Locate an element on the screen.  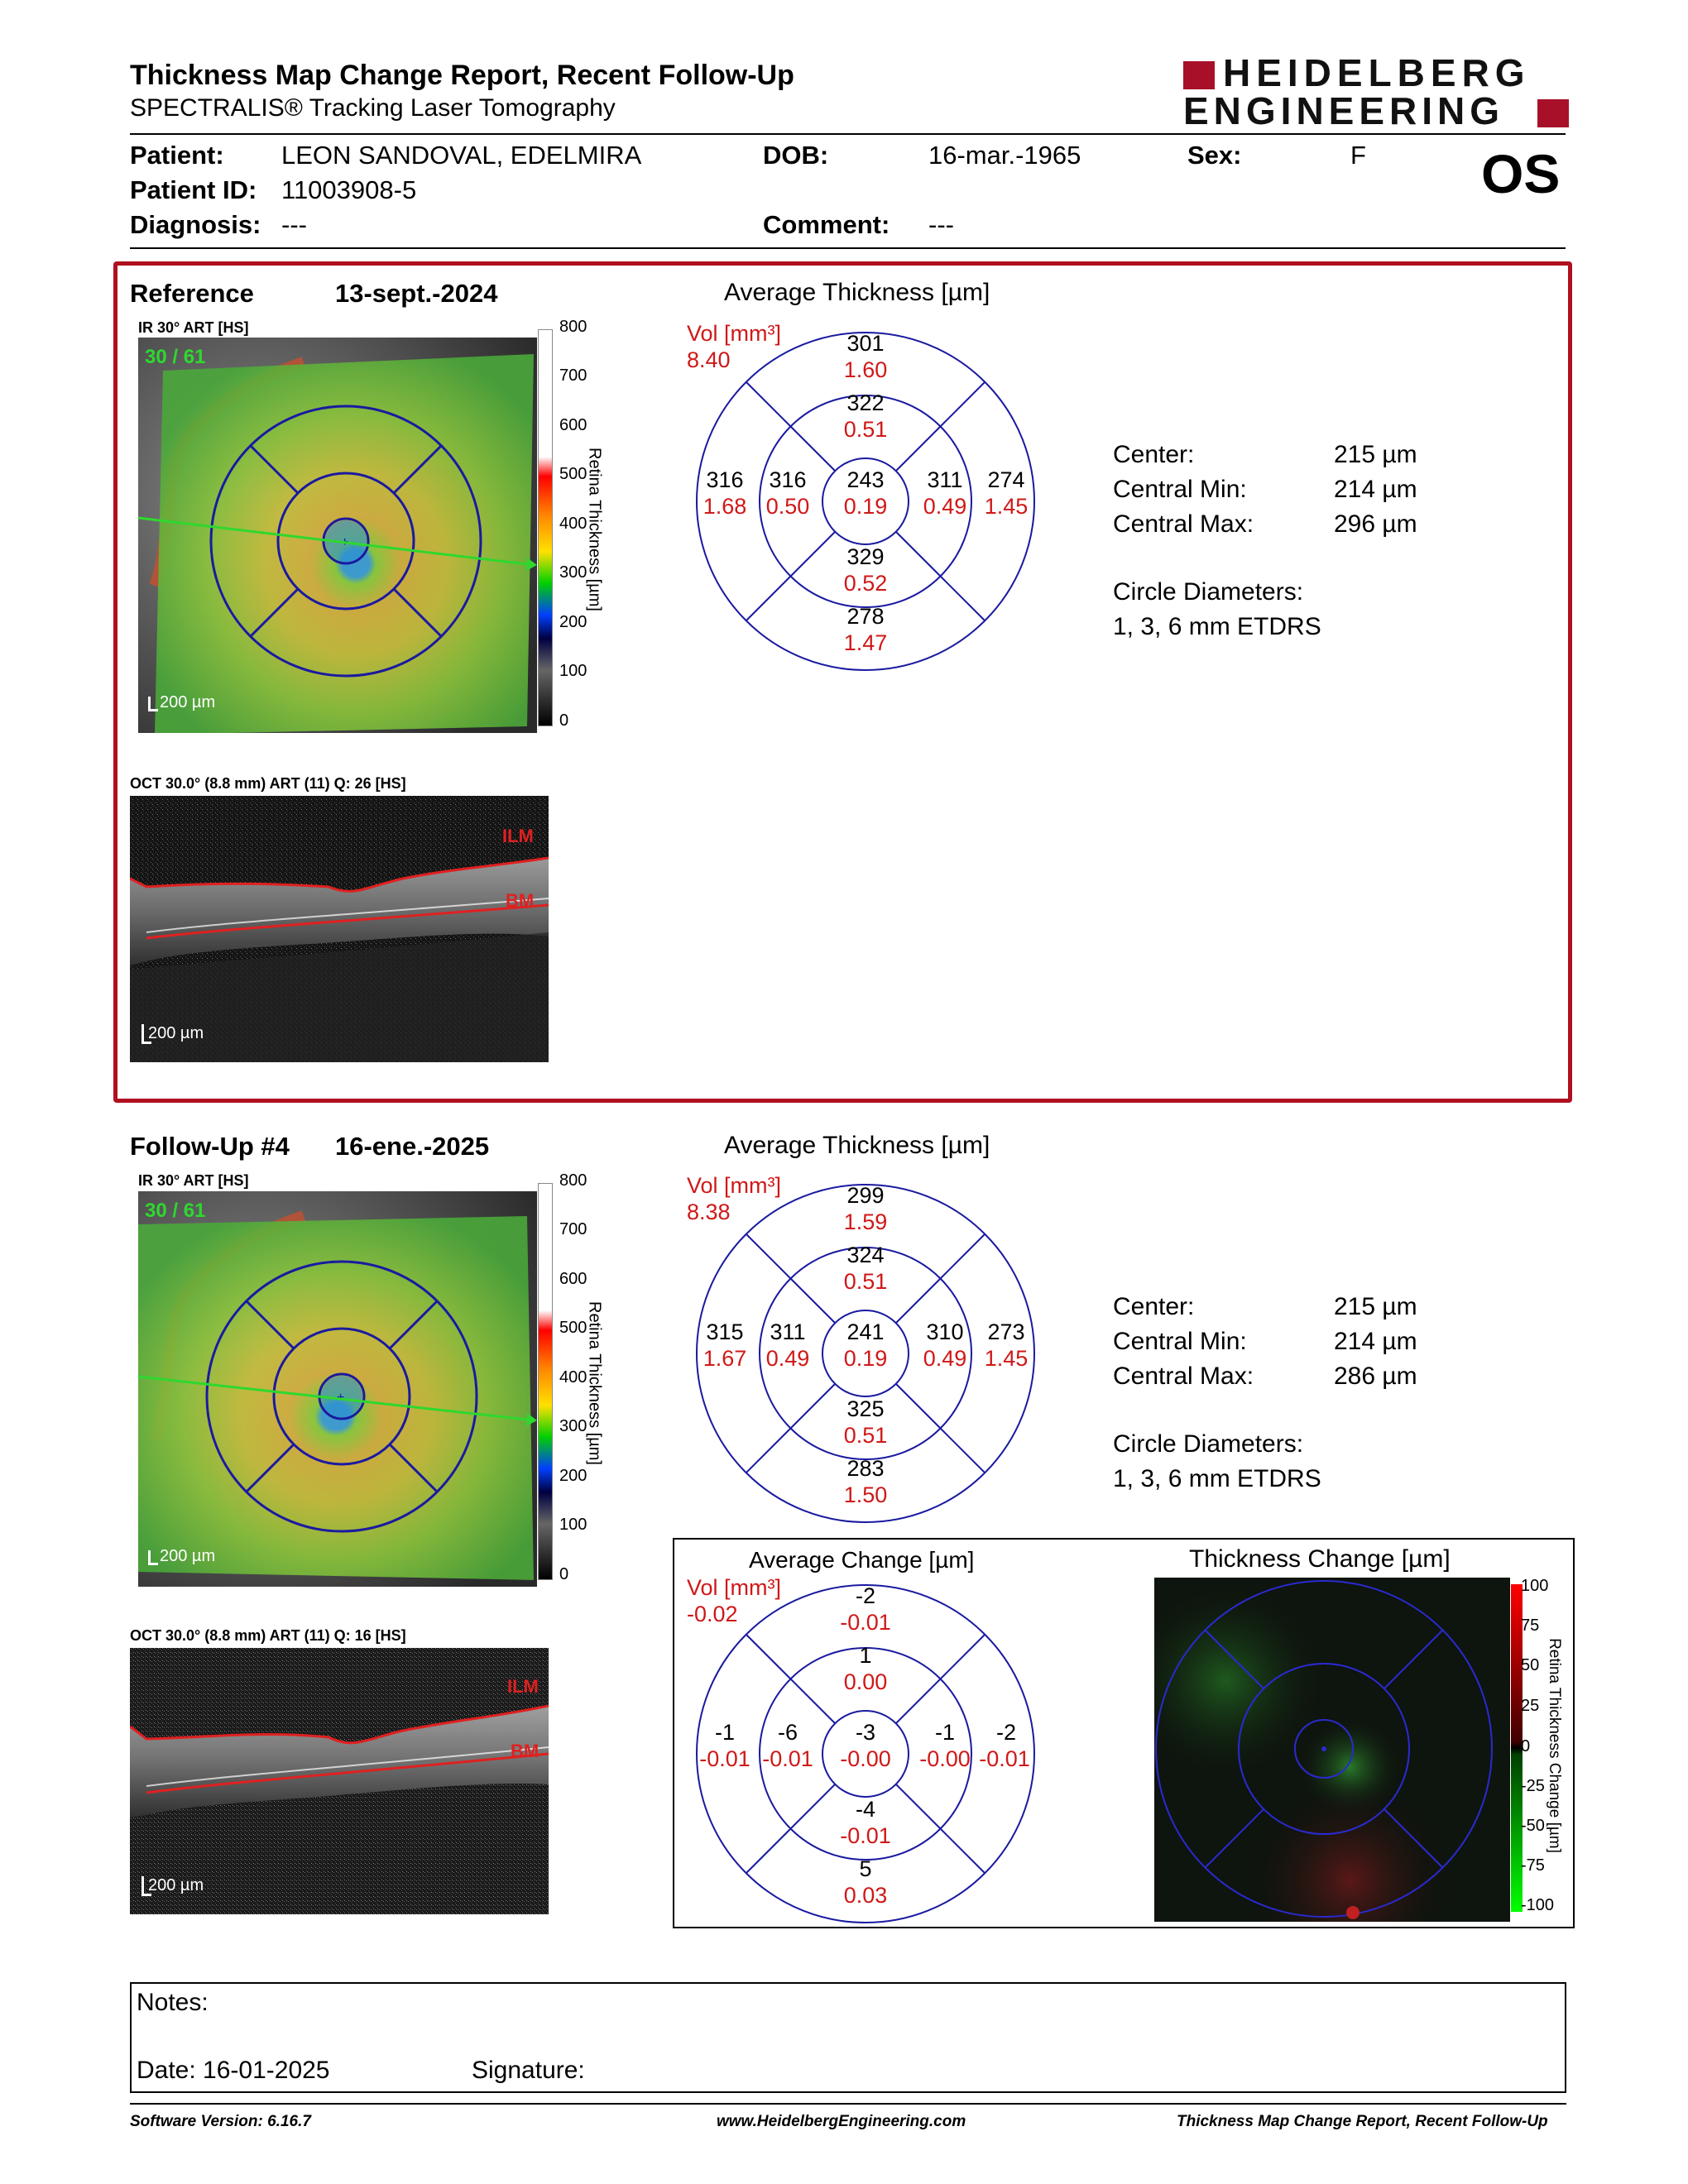
notes-label: Notes: is located at coordinates (173, 2002).